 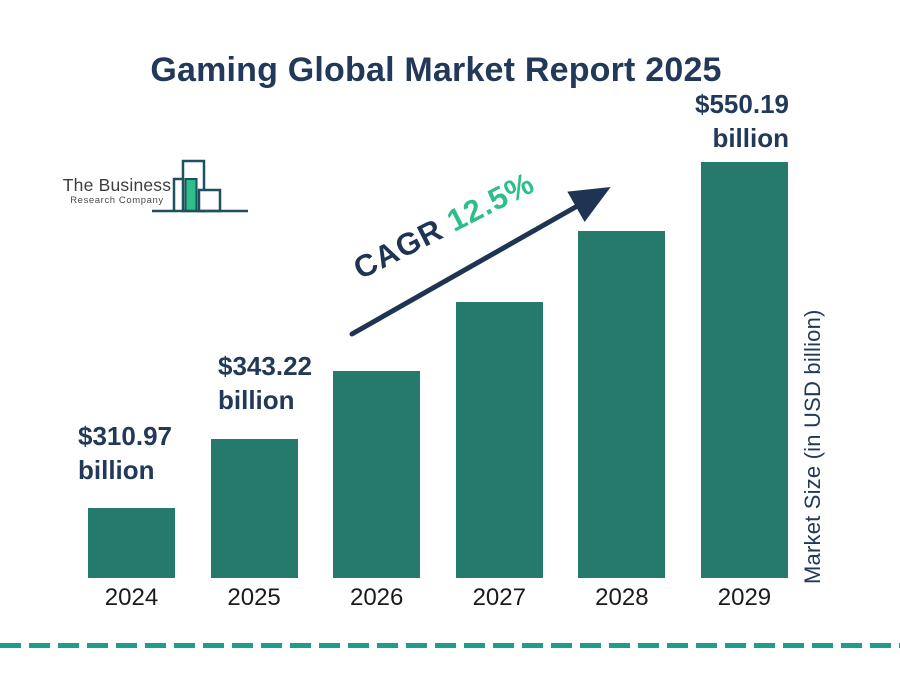 I want to click on x-tick-2027: 2027, so click(x=499, y=597).